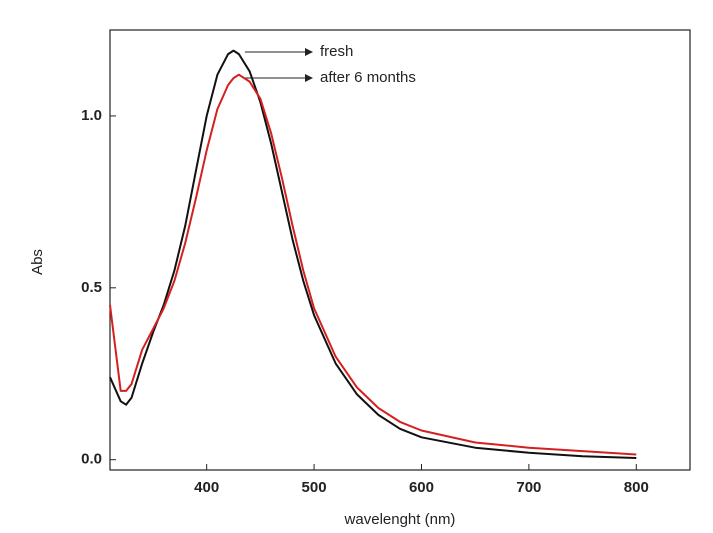 The width and height of the screenshot is (713, 533). I want to click on y-axis-label: Abs, so click(37, 262).